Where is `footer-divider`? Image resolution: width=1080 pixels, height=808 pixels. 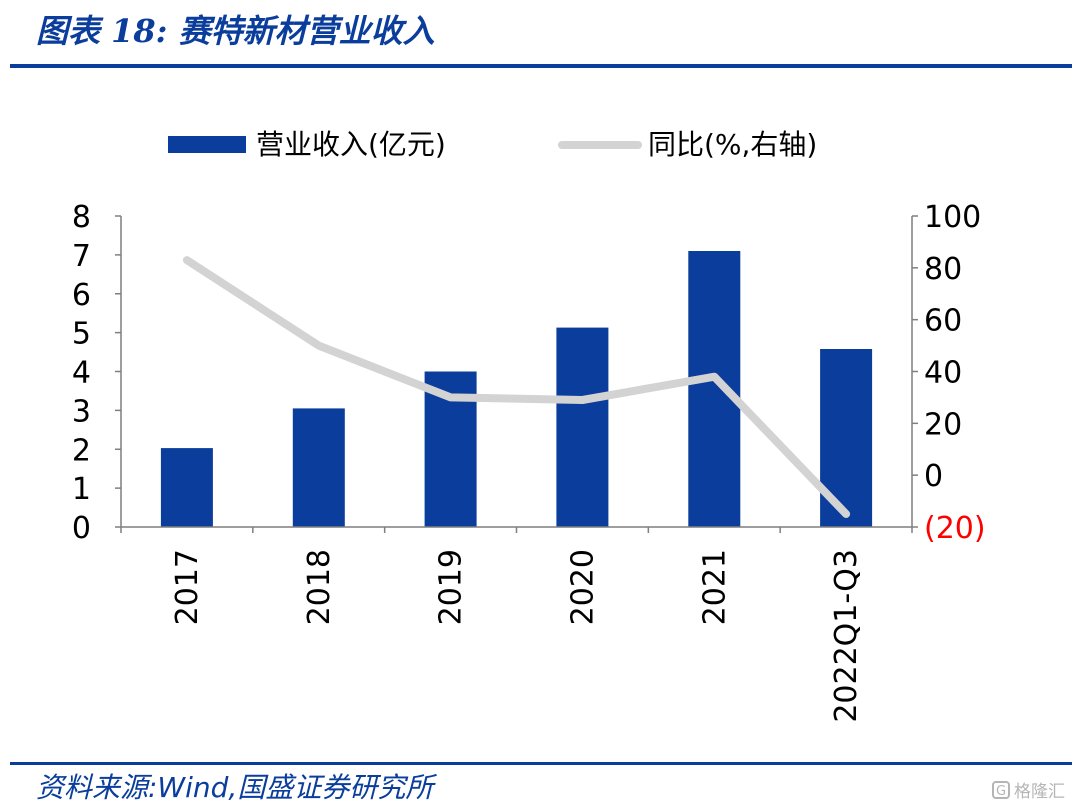 footer-divider is located at coordinates (541, 763).